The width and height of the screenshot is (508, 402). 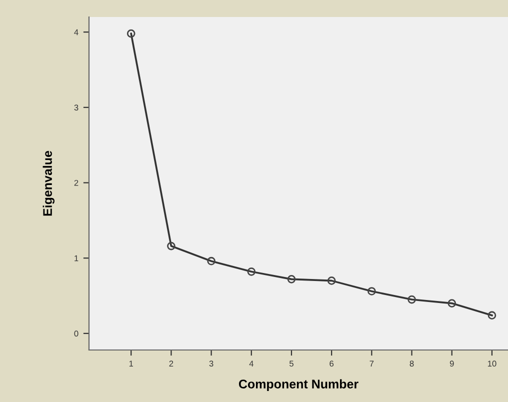 What do you see at coordinates (452, 363) in the screenshot?
I see `x-tick-label: 9` at bounding box center [452, 363].